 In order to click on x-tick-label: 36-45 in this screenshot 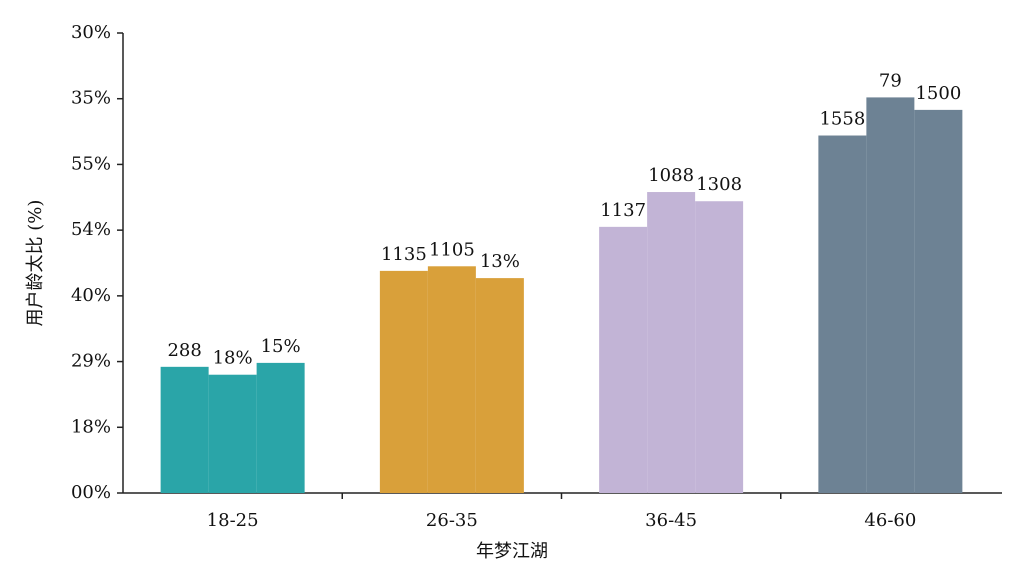, I will do `click(671, 520)`.